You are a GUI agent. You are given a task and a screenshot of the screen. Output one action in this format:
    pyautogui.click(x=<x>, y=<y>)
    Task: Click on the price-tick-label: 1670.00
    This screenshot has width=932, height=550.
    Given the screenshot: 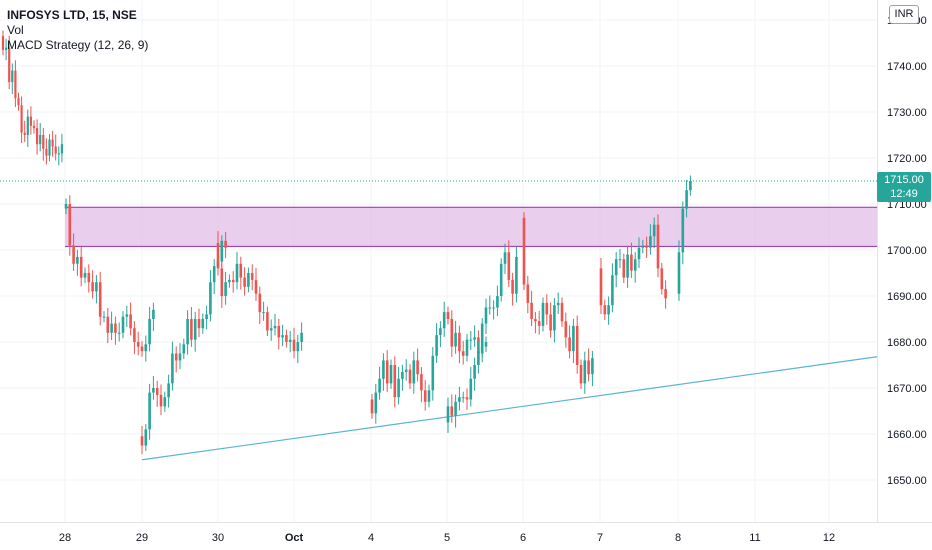 What is the action you would take?
    pyautogui.click(x=907, y=389)
    